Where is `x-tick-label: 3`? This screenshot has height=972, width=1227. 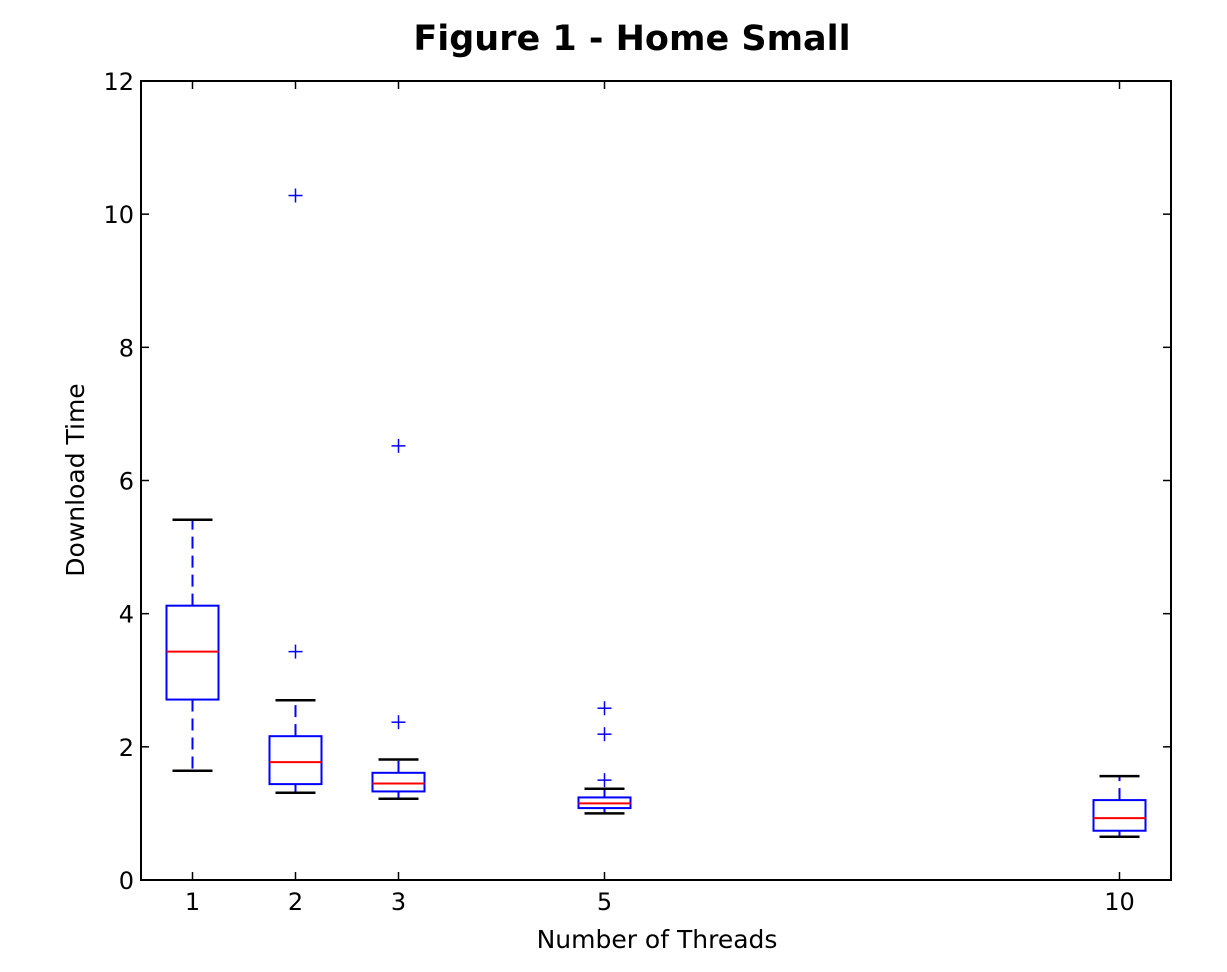 x-tick-label: 3 is located at coordinates (398, 902).